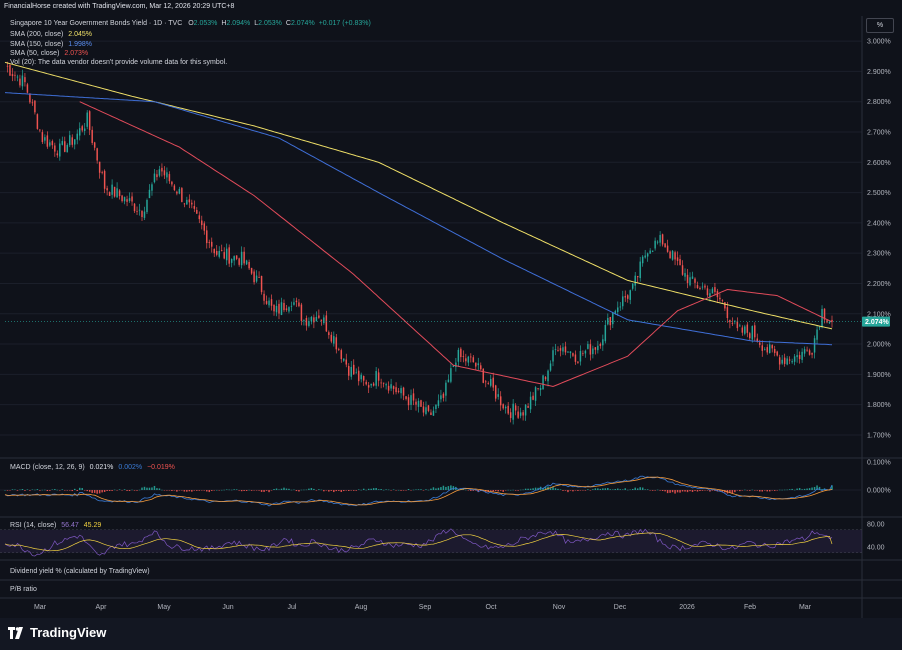 Image resolution: width=902 pixels, height=650 pixels. Describe the element at coordinates (876, 321) in the screenshot. I see `last-price-badge` at that location.